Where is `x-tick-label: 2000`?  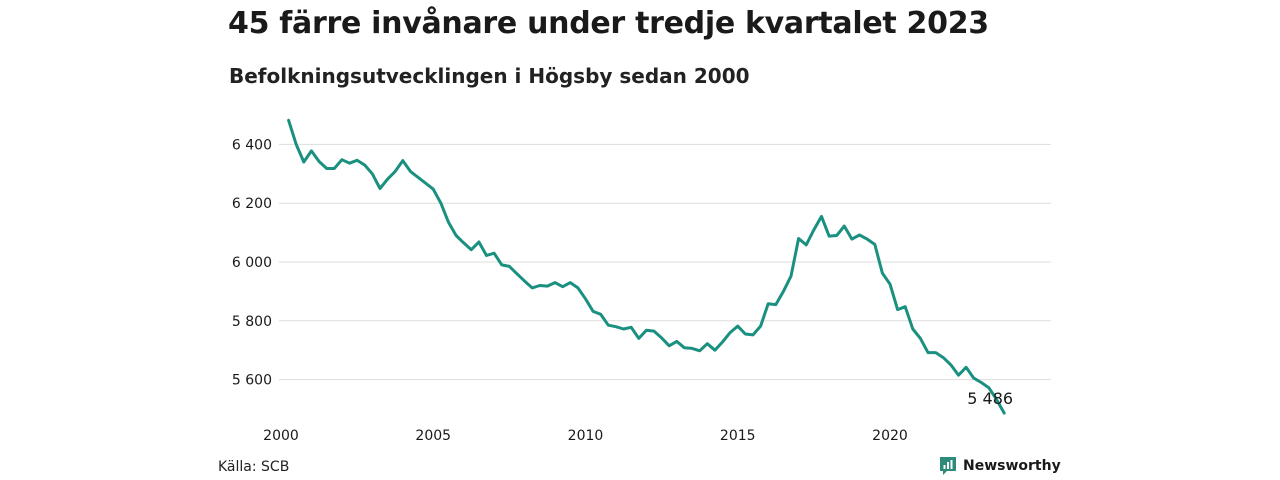
x-tick-label: 2000 is located at coordinates (281, 436).